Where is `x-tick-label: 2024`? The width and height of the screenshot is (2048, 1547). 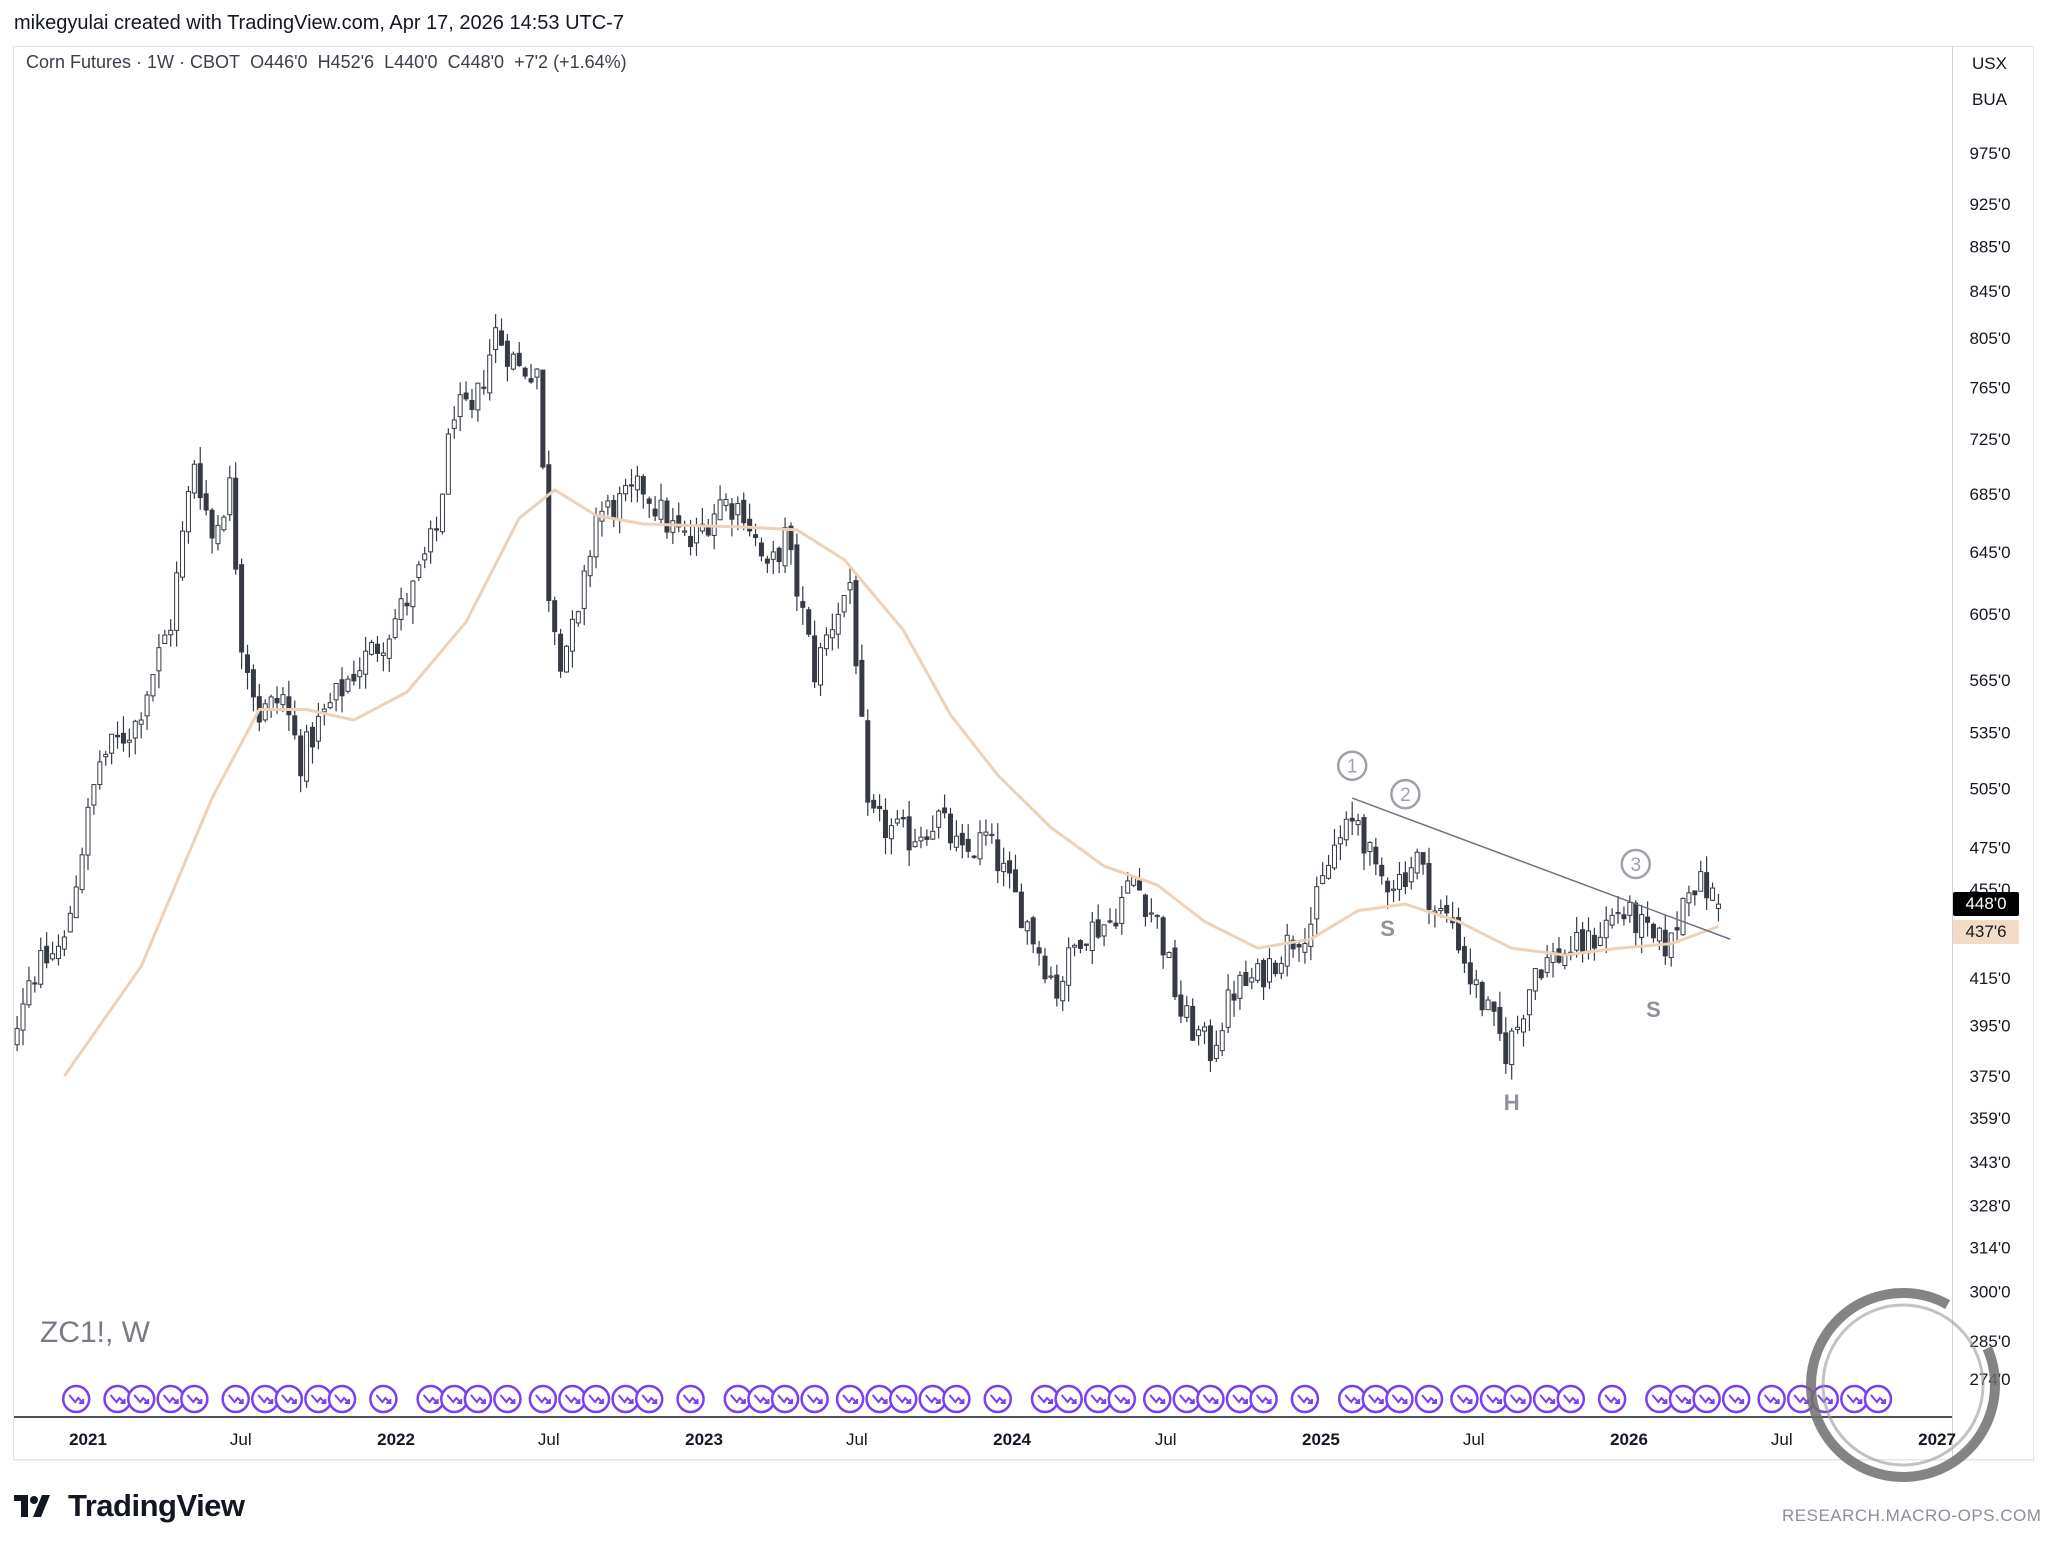 x-tick-label: 2024 is located at coordinates (1012, 1439).